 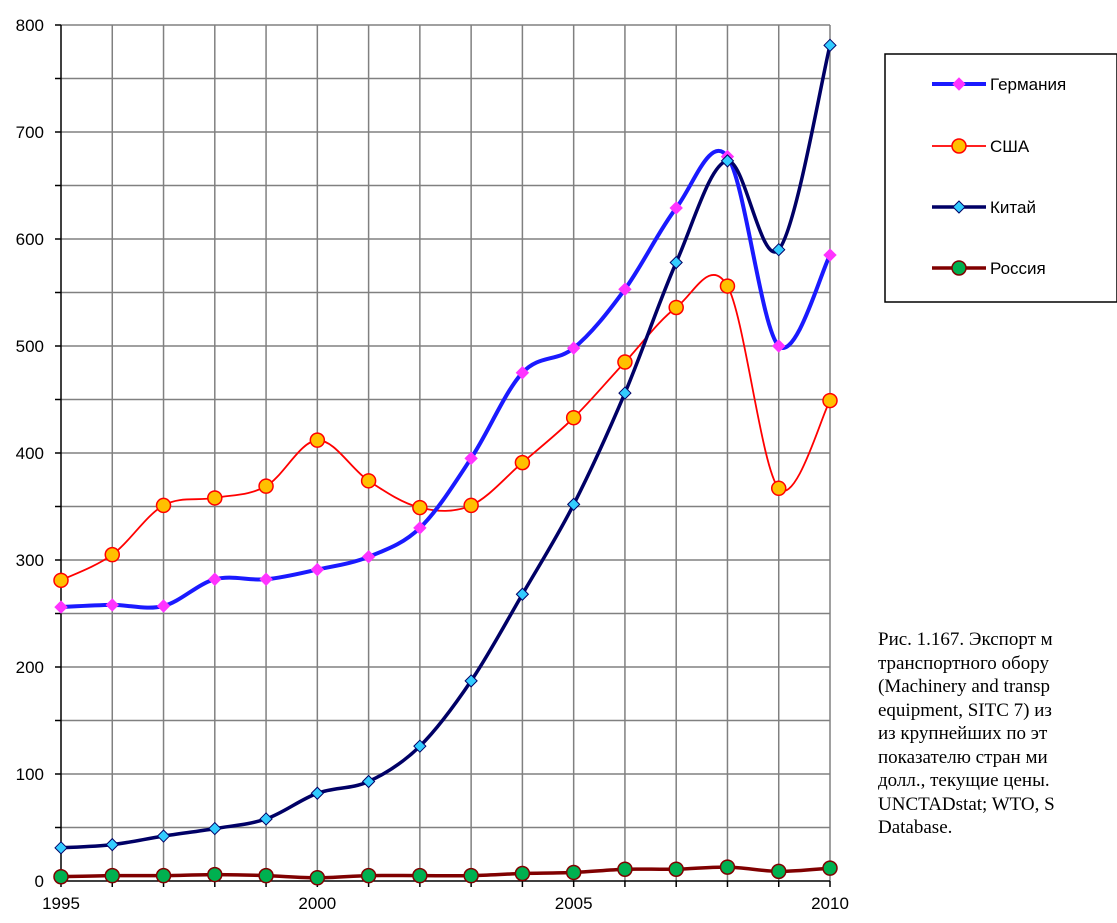 I want to click on y-tick-label: 200, so click(x=30, y=667).